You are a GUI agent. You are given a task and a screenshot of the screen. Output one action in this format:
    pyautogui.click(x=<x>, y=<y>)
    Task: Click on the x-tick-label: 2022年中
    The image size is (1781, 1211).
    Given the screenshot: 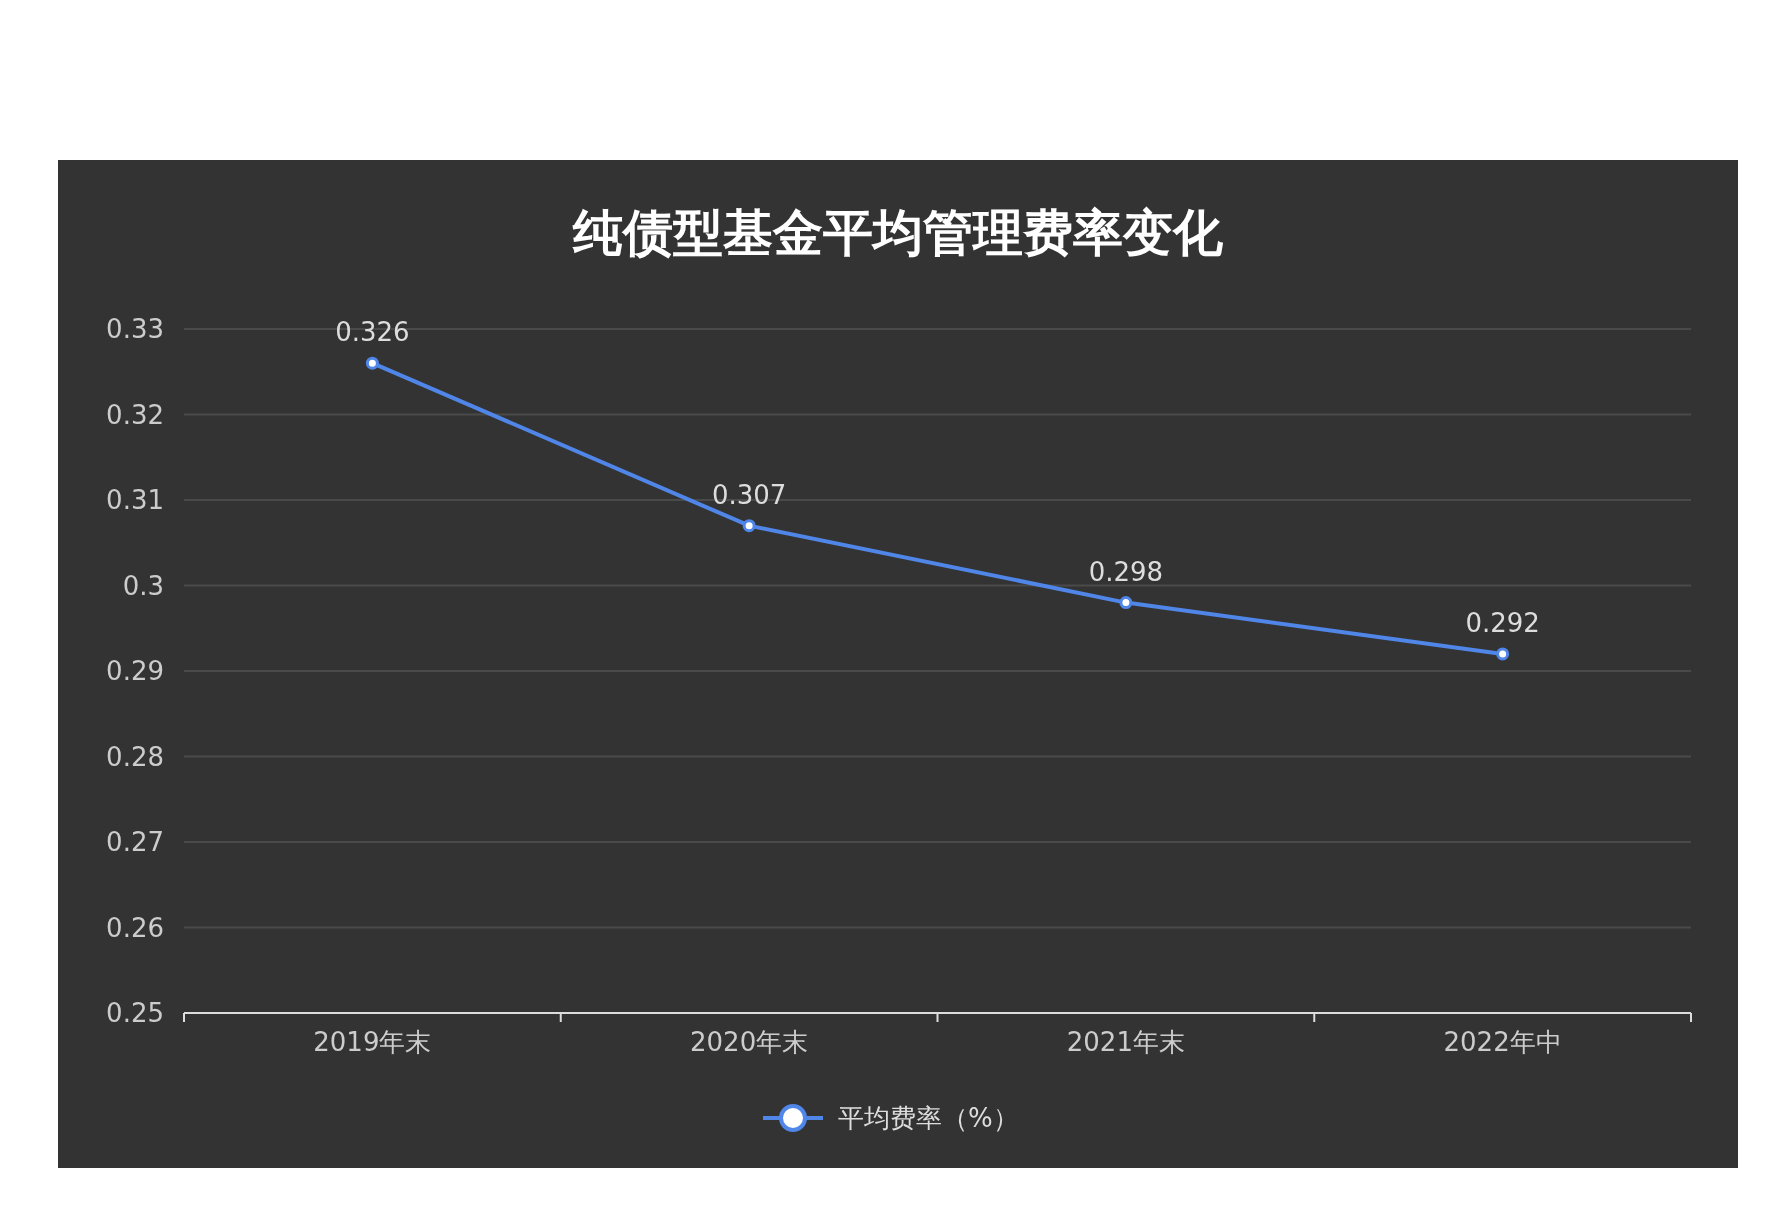 What is the action you would take?
    pyautogui.click(x=1502, y=1042)
    